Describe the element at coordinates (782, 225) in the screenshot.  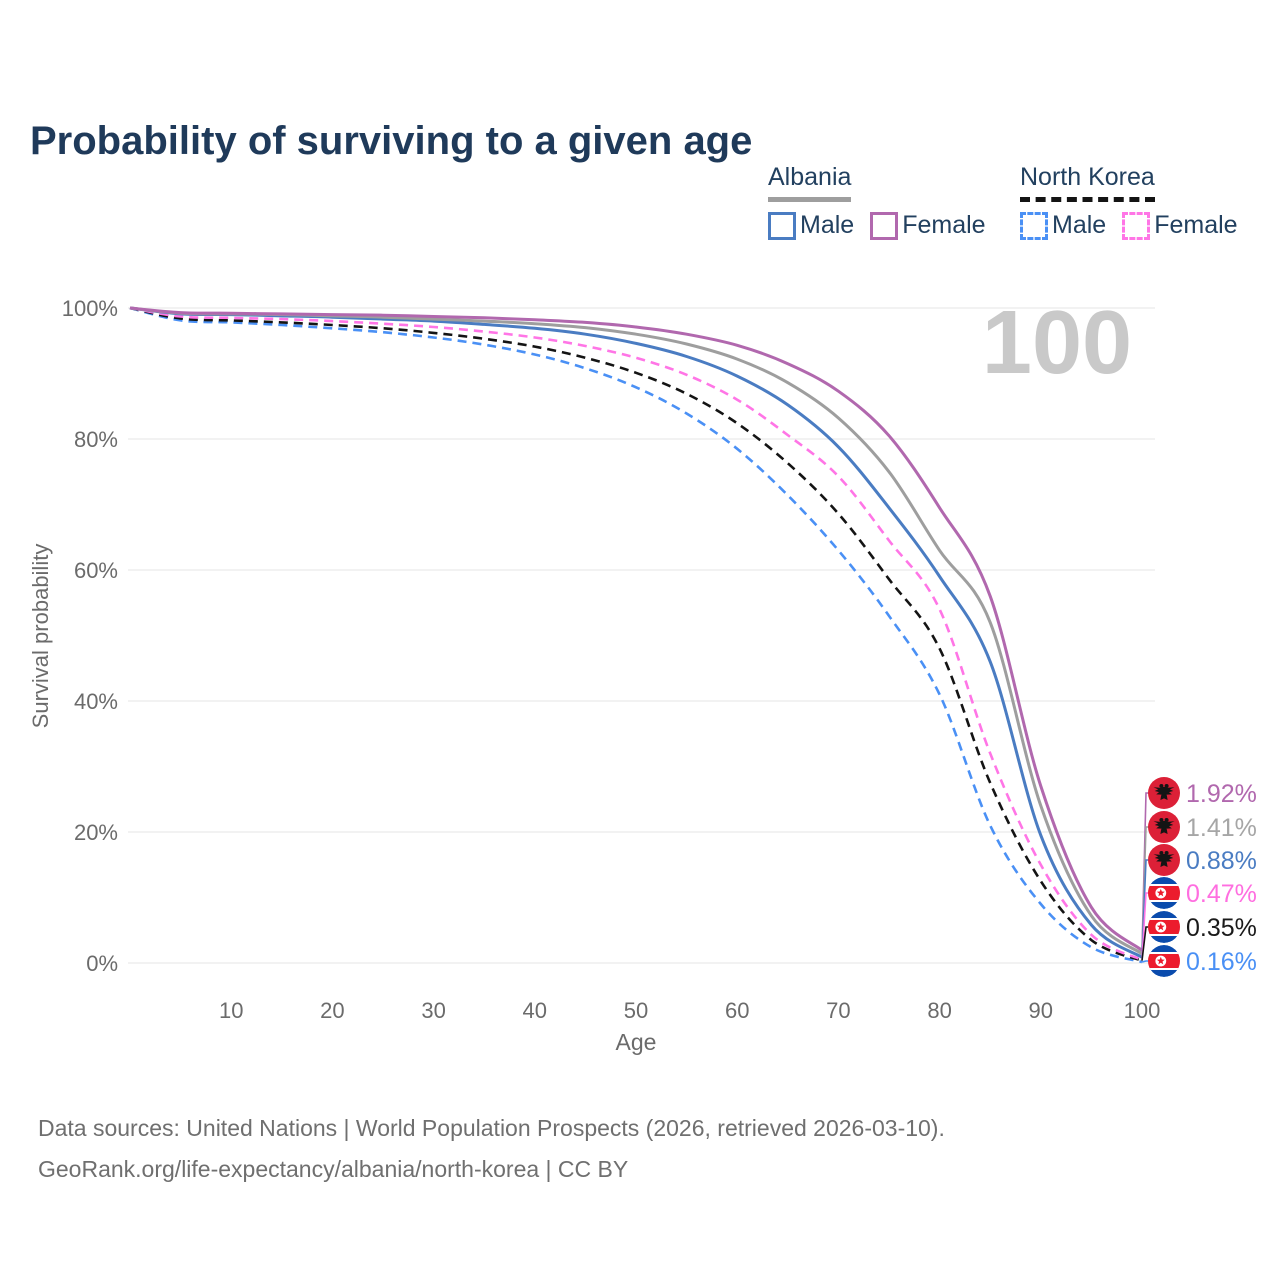
I see `albania-male-swatch-icon` at that location.